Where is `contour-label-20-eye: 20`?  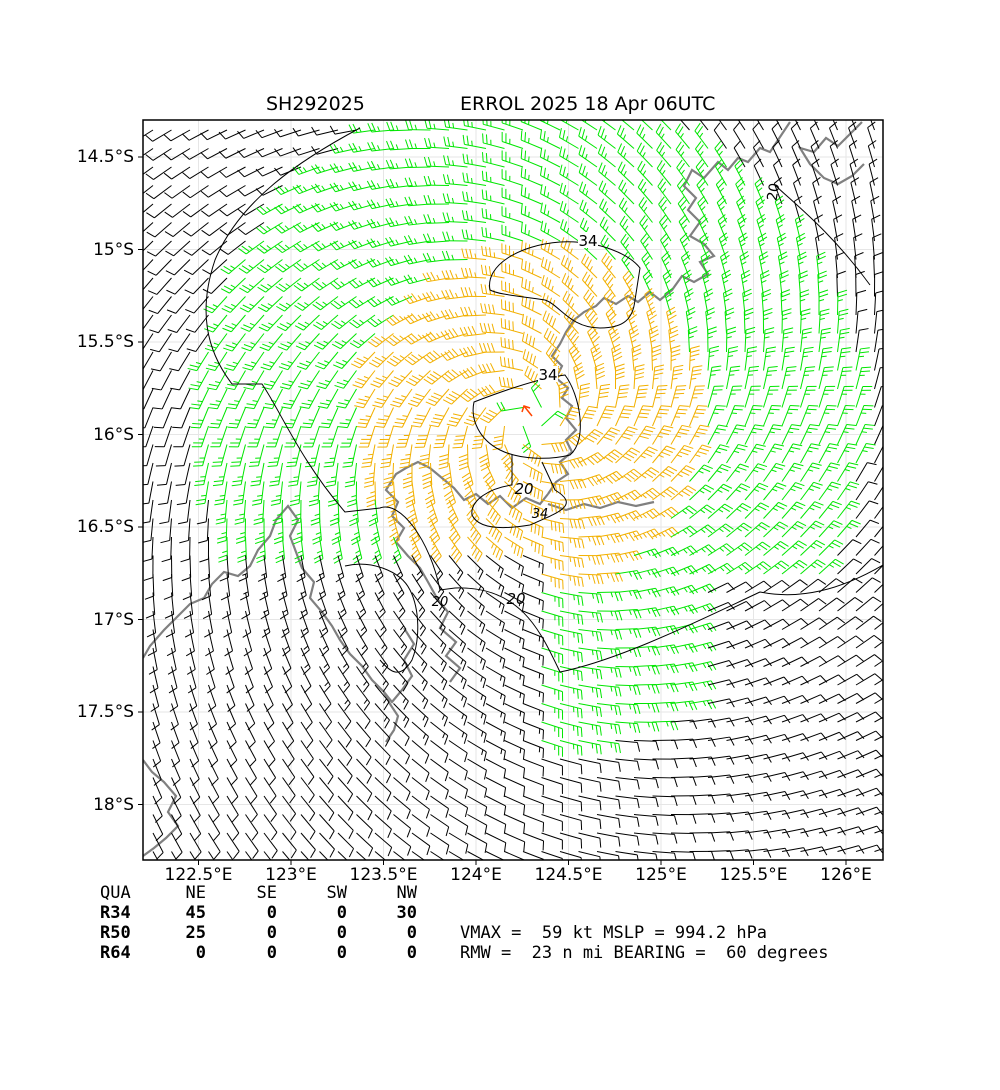 contour-label-20-eye: 20 is located at coordinates (523, 489).